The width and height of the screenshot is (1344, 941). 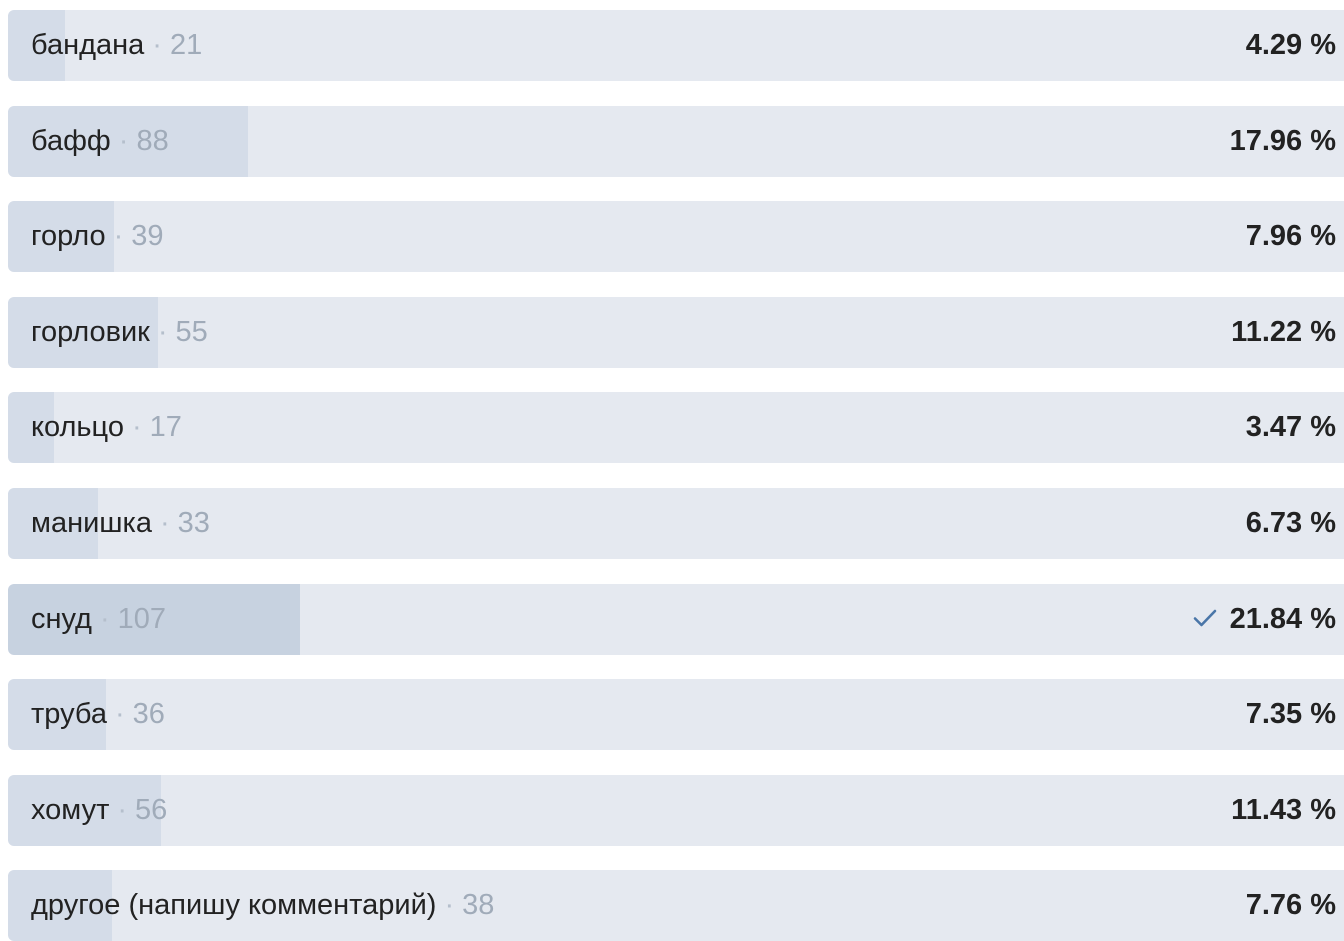 I want to click on poll-option-result: 11.43 %, so click(x=1283, y=810).